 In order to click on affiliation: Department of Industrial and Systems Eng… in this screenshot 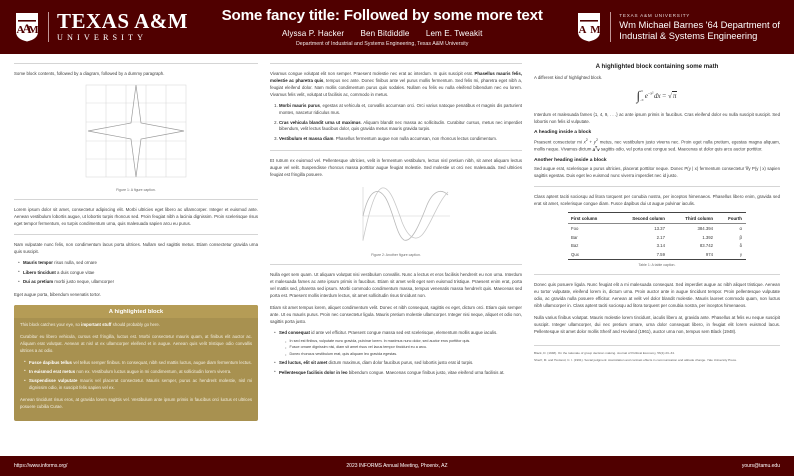, I will do `click(382, 43)`.